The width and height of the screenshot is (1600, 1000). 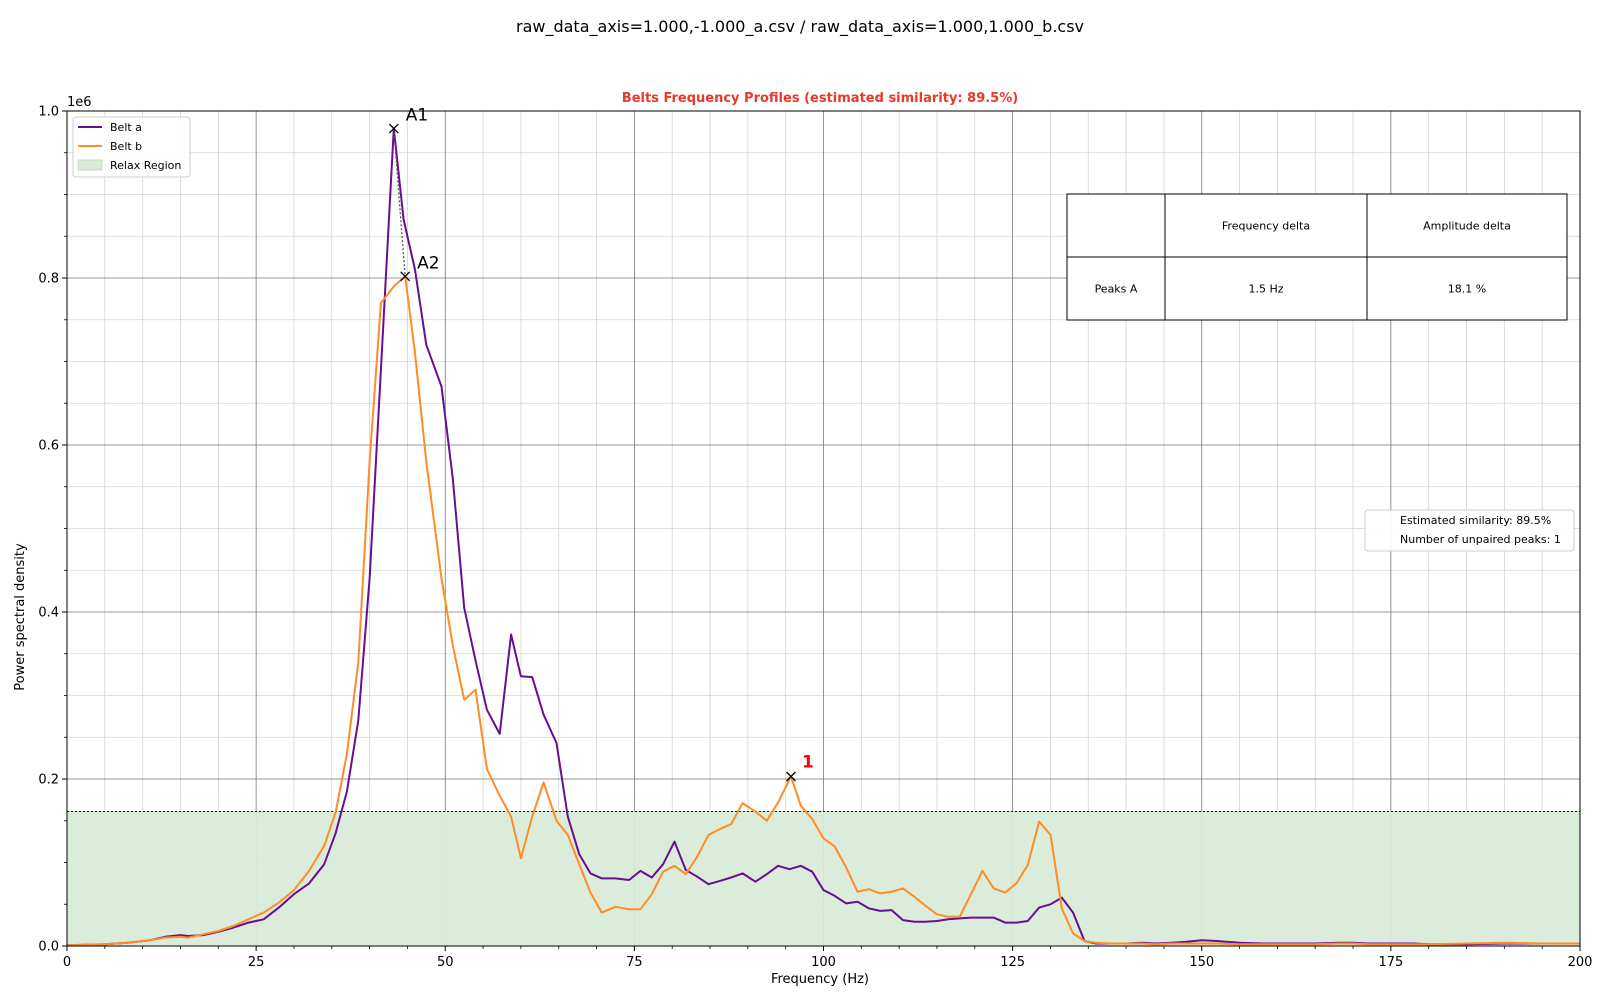 What do you see at coordinates (1012, 962) in the screenshot?
I see `x-tick-label: 125` at bounding box center [1012, 962].